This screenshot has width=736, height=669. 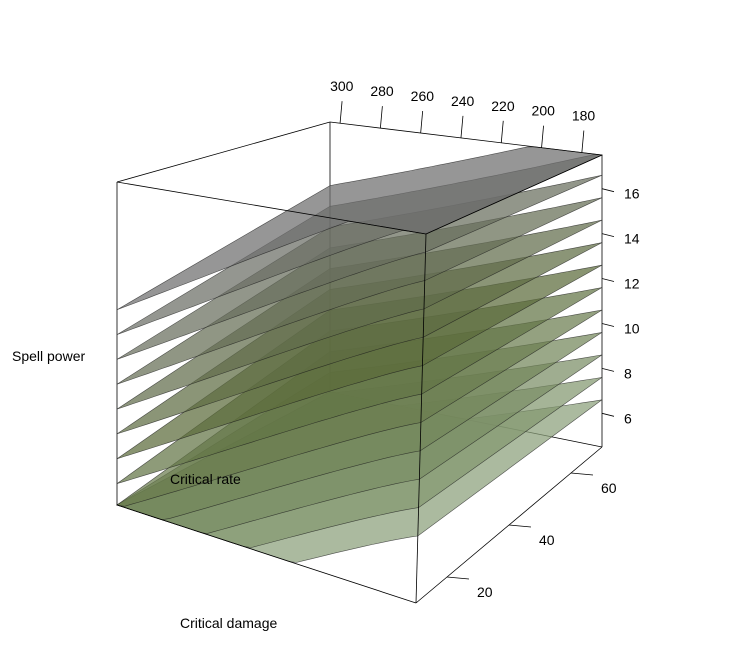 I want to click on x-tick-label: 280, so click(x=382, y=91).